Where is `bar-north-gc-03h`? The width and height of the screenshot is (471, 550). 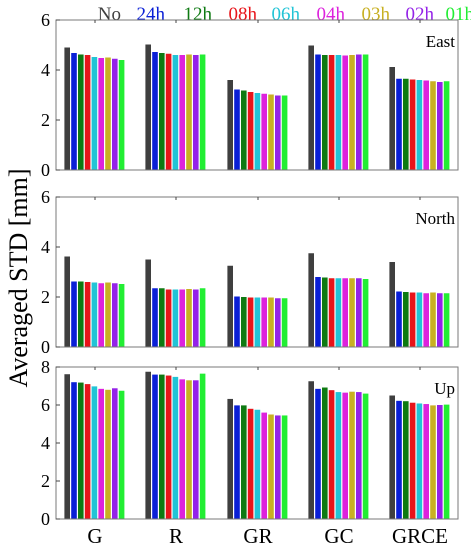 bar-north-gc-03h is located at coordinates (352, 312).